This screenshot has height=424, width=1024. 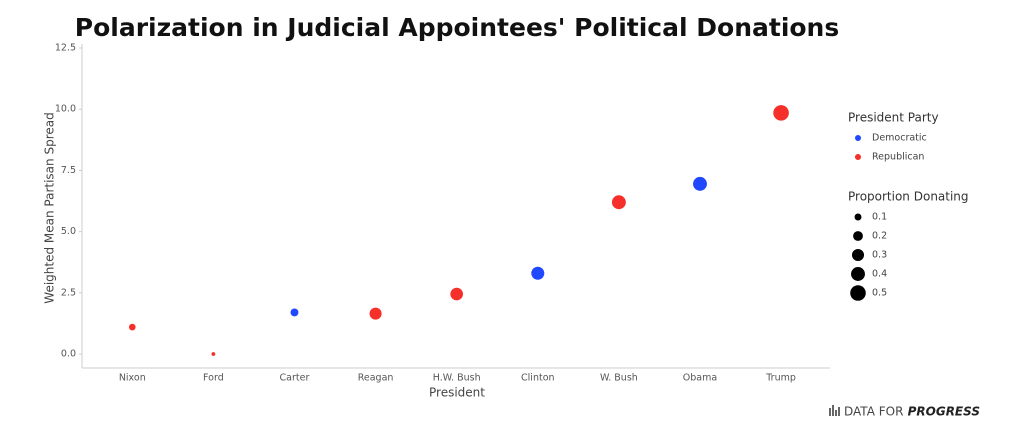 What do you see at coordinates (834, 410) in the screenshot?
I see `logo-icon` at bounding box center [834, 410].